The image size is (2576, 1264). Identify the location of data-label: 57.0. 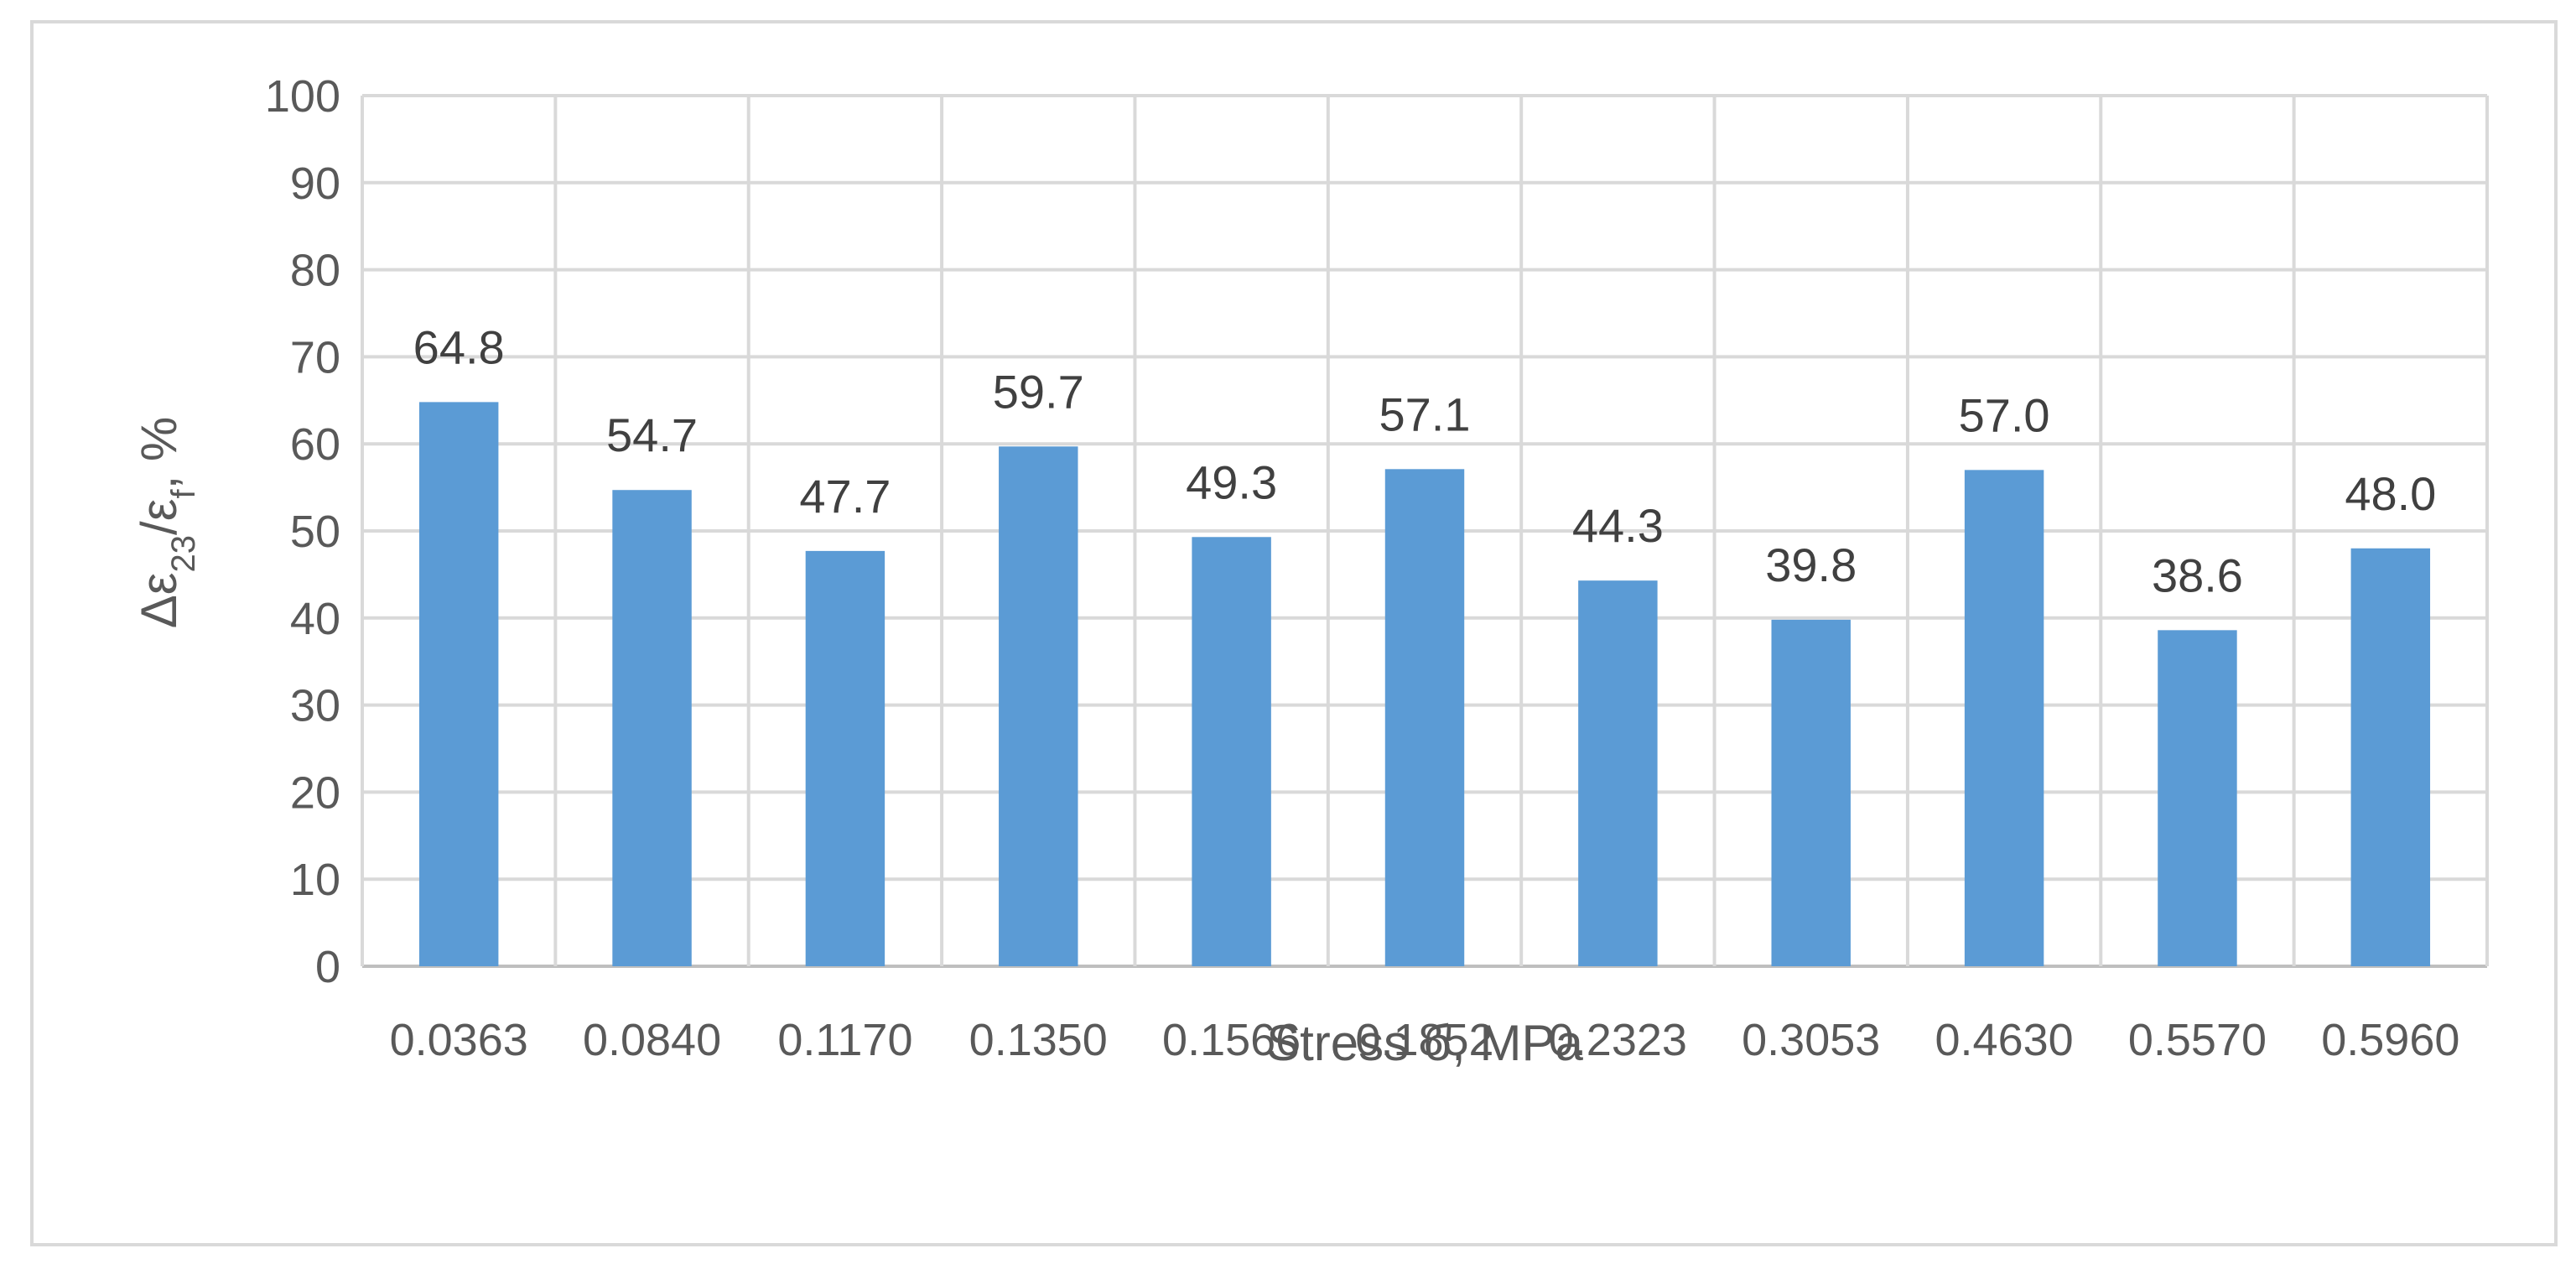
(2004, 414).